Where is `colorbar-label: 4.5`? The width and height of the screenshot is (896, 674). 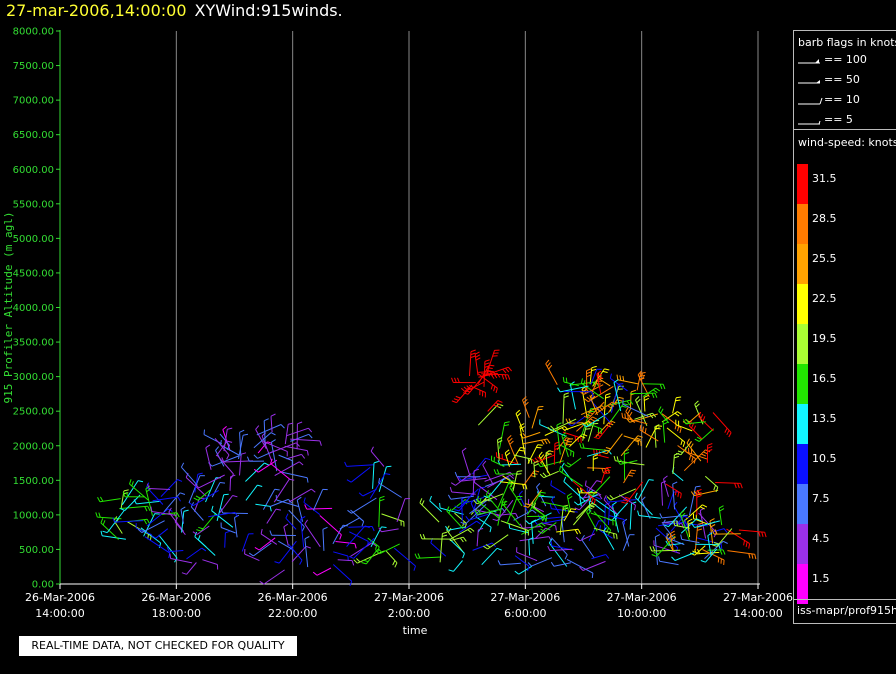
colorbar-label: 4.5 is located at coordinates (821, 538).